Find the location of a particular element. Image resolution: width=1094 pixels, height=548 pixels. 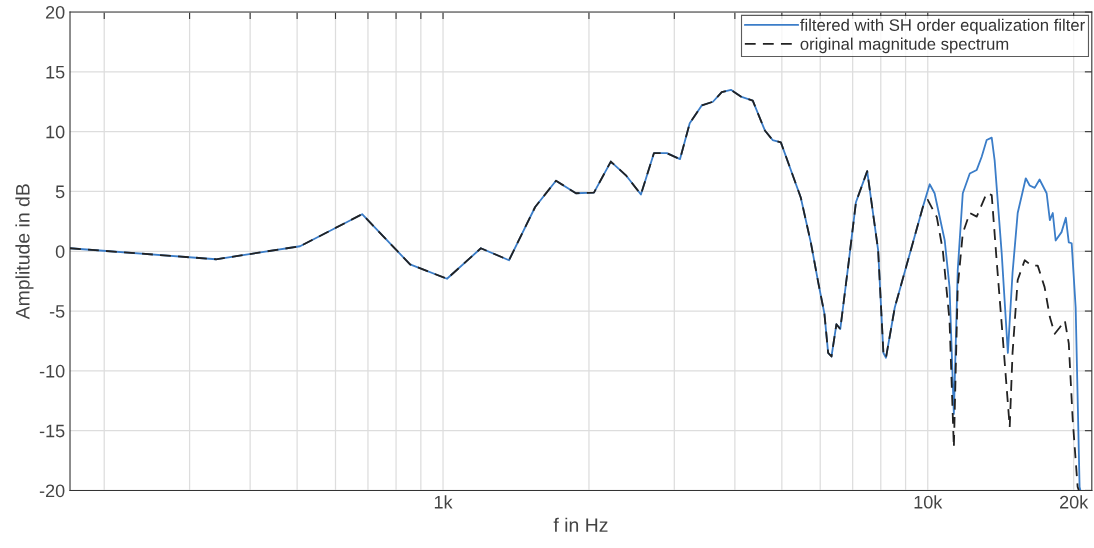

legend-label: filtered with SH order equalization filter is located at coordinates (942, 26).